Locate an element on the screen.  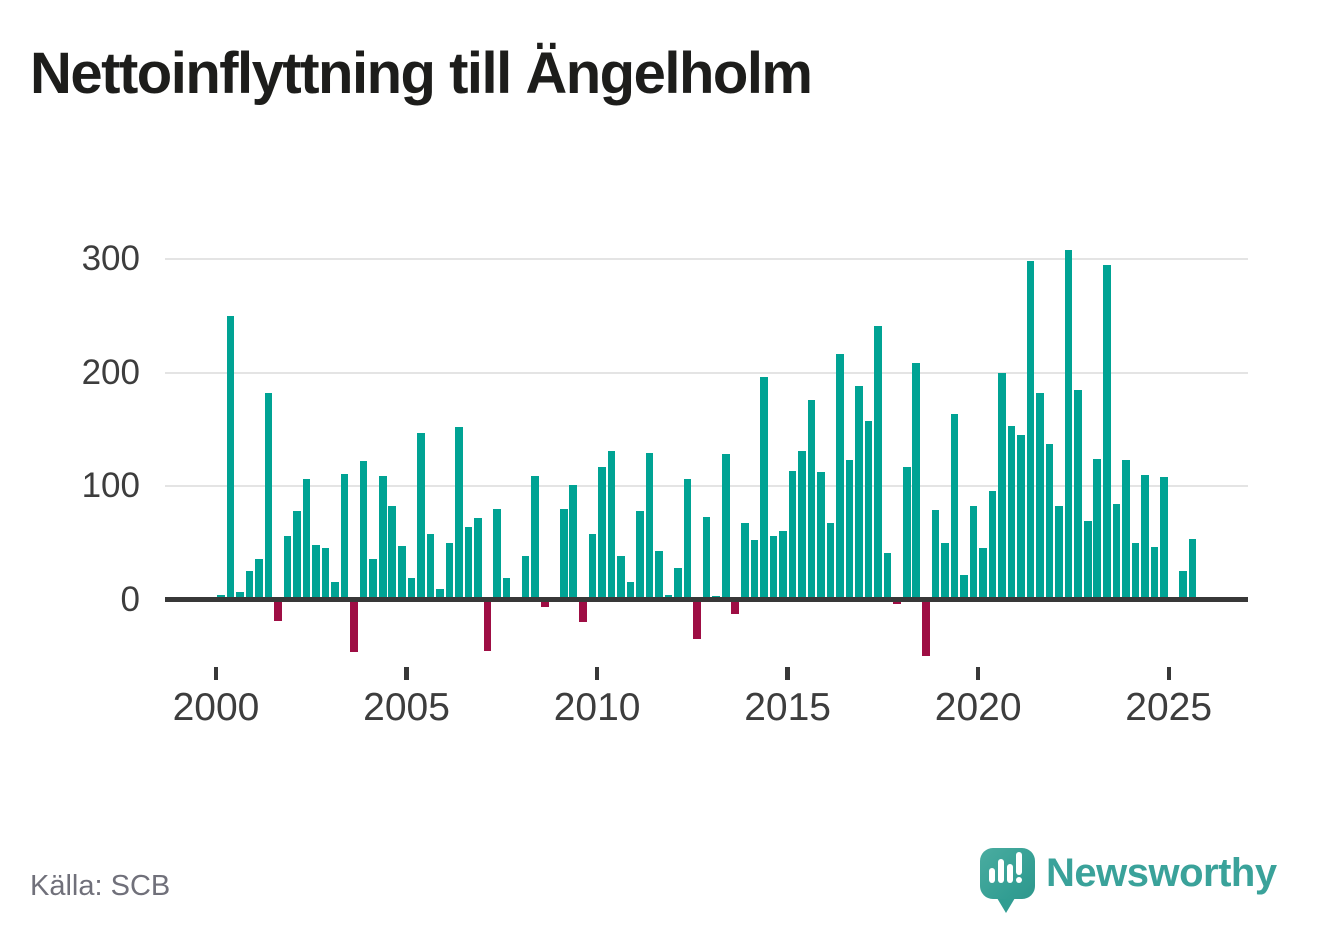
bar-2021Q1 is located at coordinates (1021, 517).